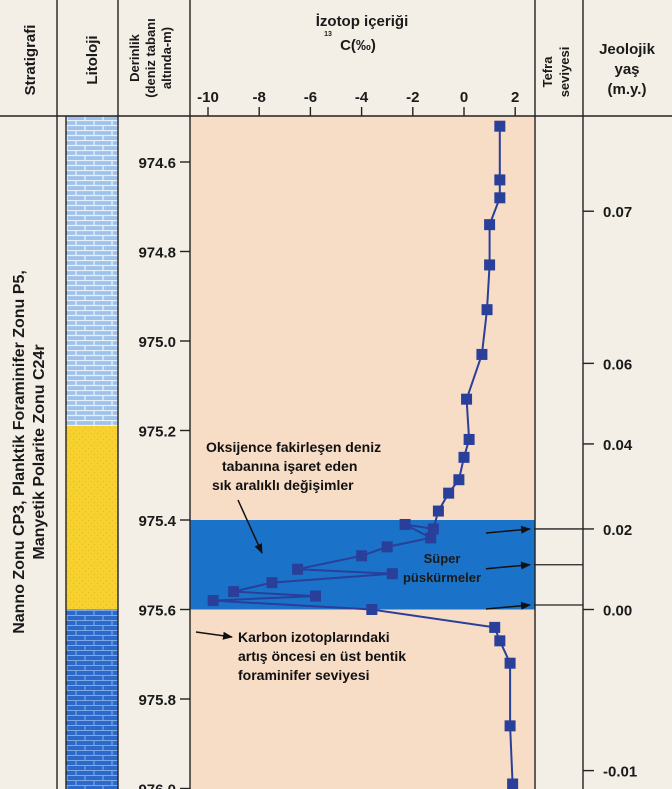  Describe the element at coordinates (534, 567) in the screenshot. I see `tephra-arrows` at that location.